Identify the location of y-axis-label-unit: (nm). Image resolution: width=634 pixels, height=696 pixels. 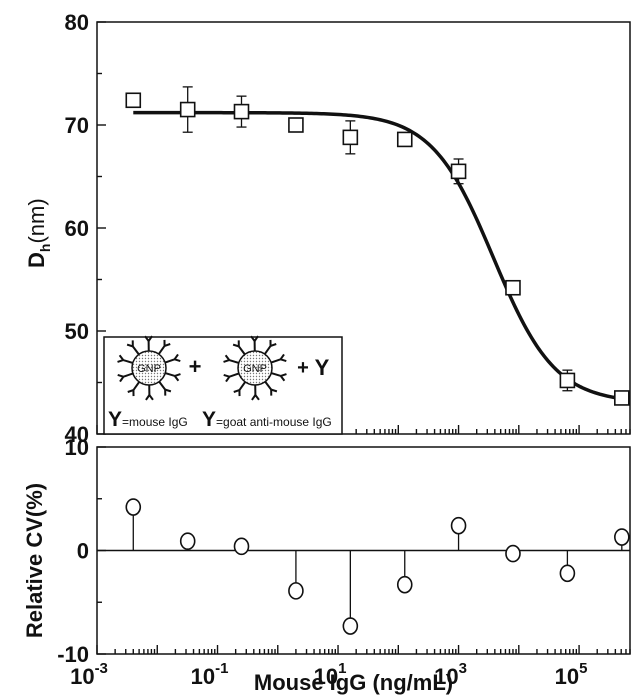
(36, 220).